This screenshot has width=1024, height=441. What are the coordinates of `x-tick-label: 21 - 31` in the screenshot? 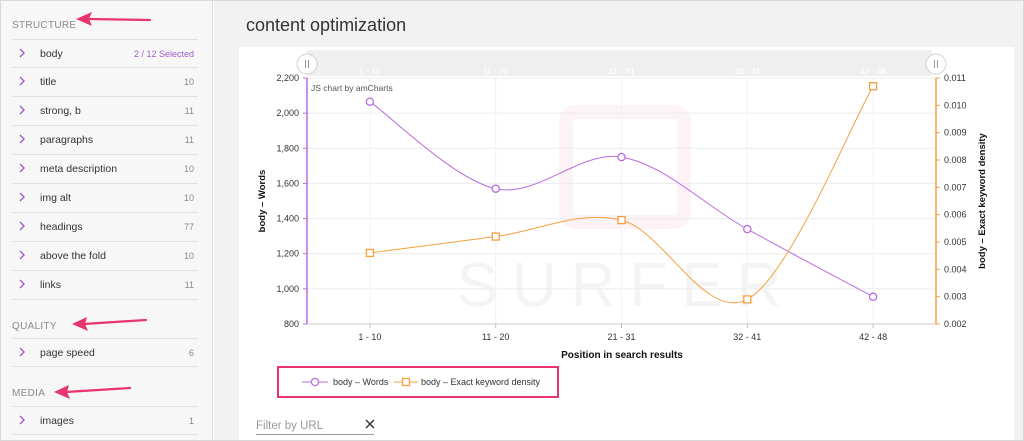 It's located at (621, 337).